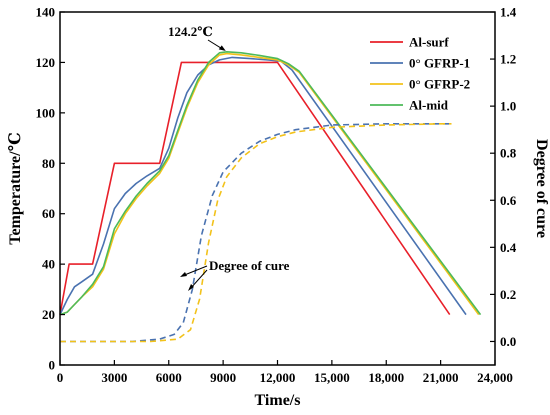 The height and width of the screenshot is (415, 550). Describe the element at coordinates (15, 188) in the screenshot. I see `y-axis-title: Temperature/℃` at that location.